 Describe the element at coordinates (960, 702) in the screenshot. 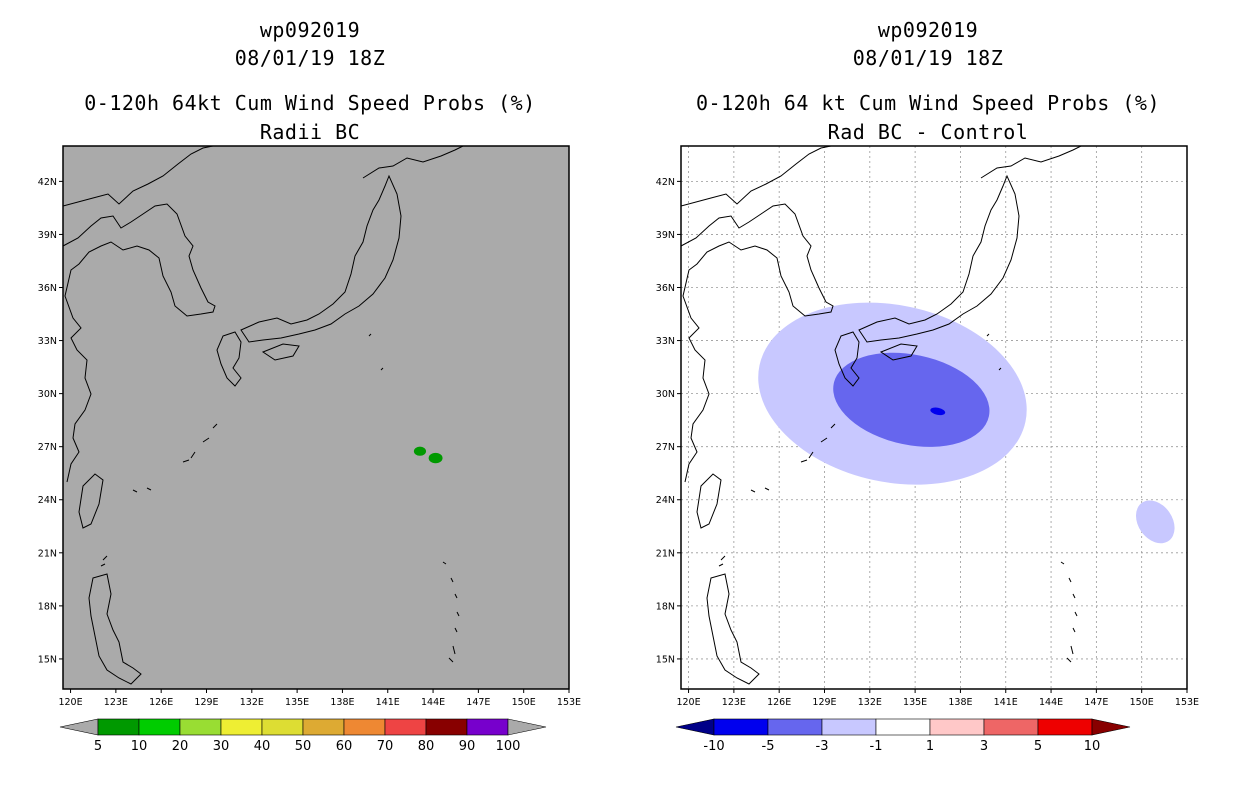

I see `right-xtick-label: 138E` at that location.